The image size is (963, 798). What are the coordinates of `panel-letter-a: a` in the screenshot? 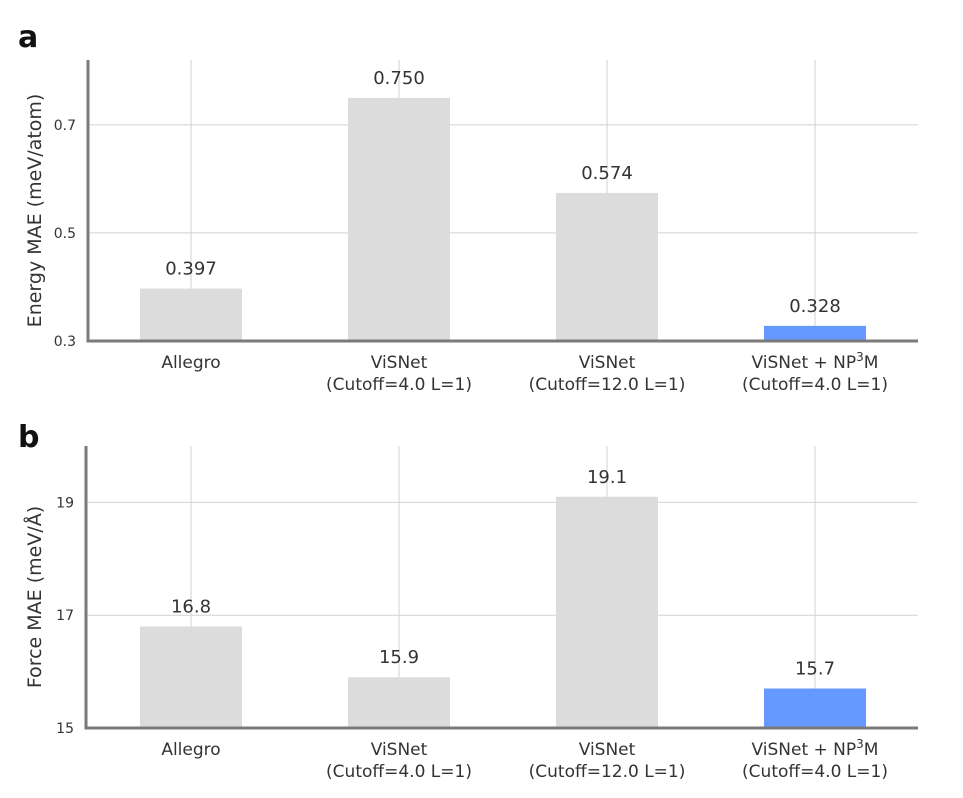 It's located at (28, 37).